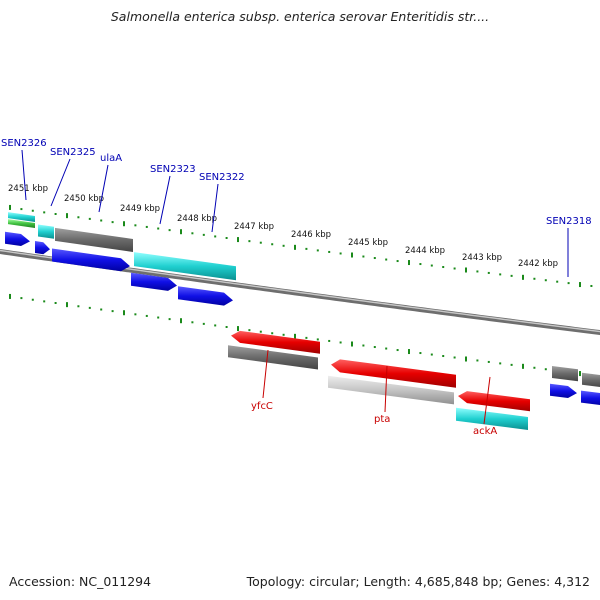 This screenshot has width=600, height=600. What do you see at coordinates (275, 342) in the screenshot?
I see `gene-arrow-yfcC` at bounding box center [275, 342].